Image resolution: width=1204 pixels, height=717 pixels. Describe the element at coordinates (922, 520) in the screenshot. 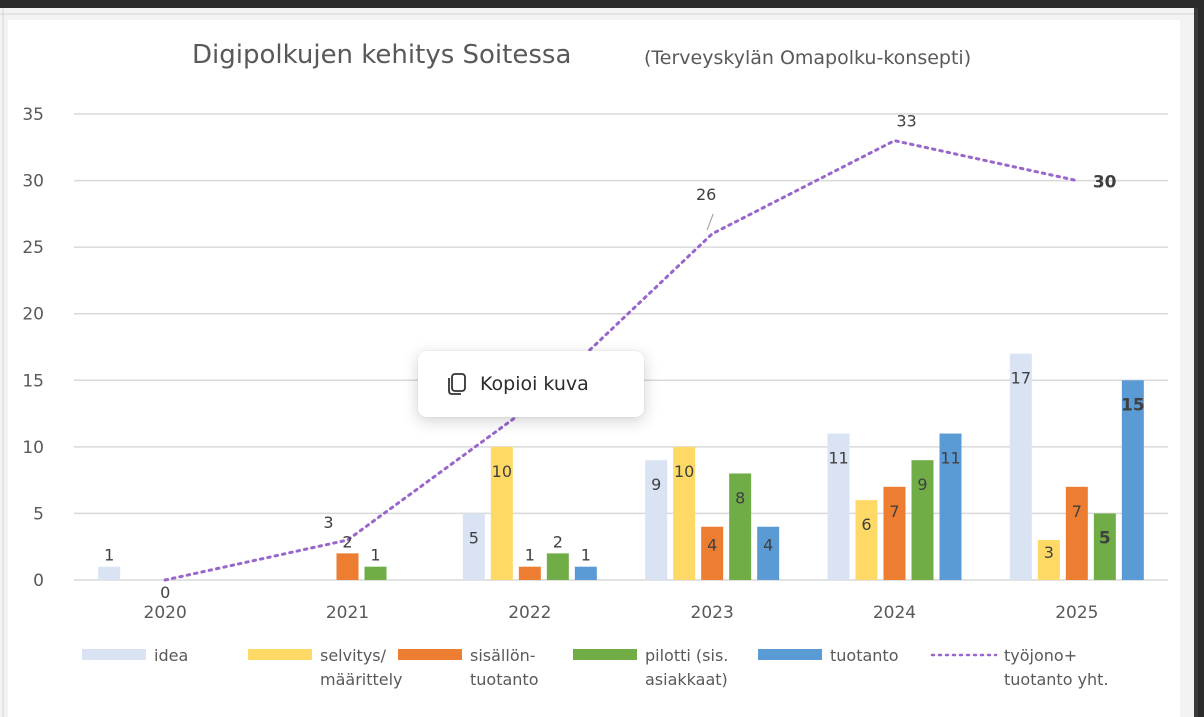

I see `bar-pilottisis-2024` at that location.